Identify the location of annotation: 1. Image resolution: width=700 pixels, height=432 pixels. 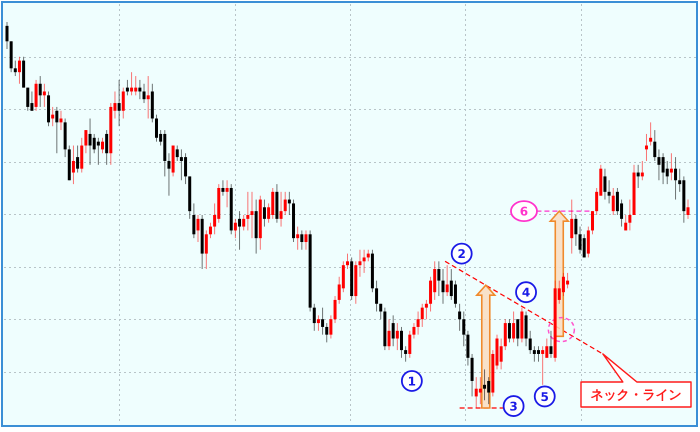
(412, 381).